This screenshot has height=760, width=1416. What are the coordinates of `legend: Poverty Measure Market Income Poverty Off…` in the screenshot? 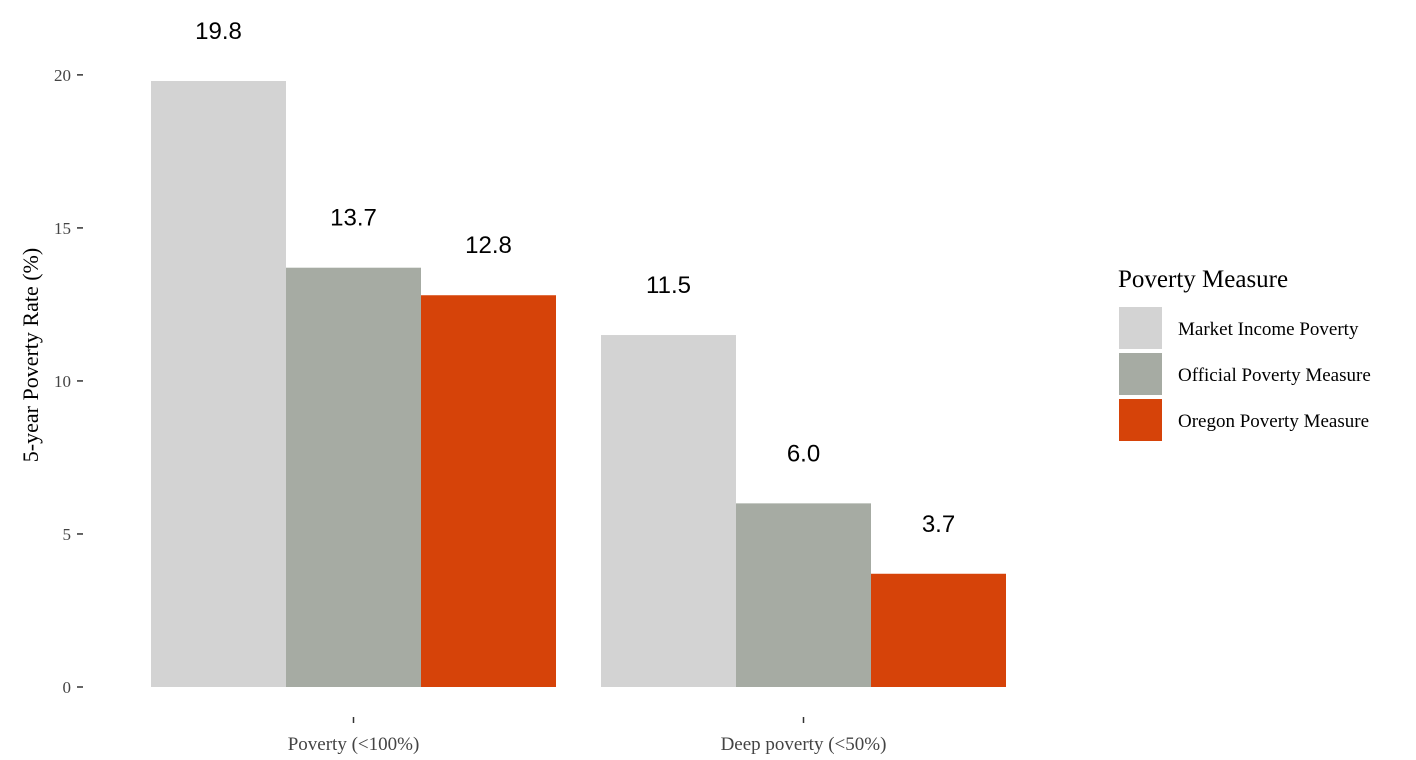 It's located at (1244, 353).